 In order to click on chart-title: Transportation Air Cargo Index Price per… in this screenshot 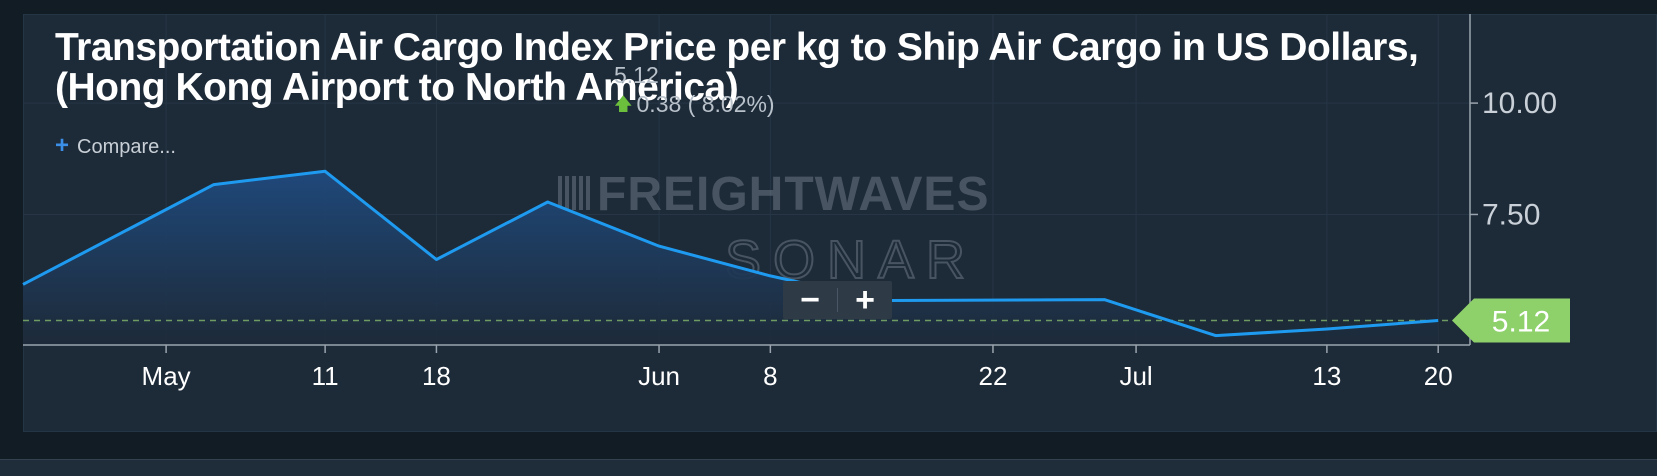, I will do `click(780, 68)`.